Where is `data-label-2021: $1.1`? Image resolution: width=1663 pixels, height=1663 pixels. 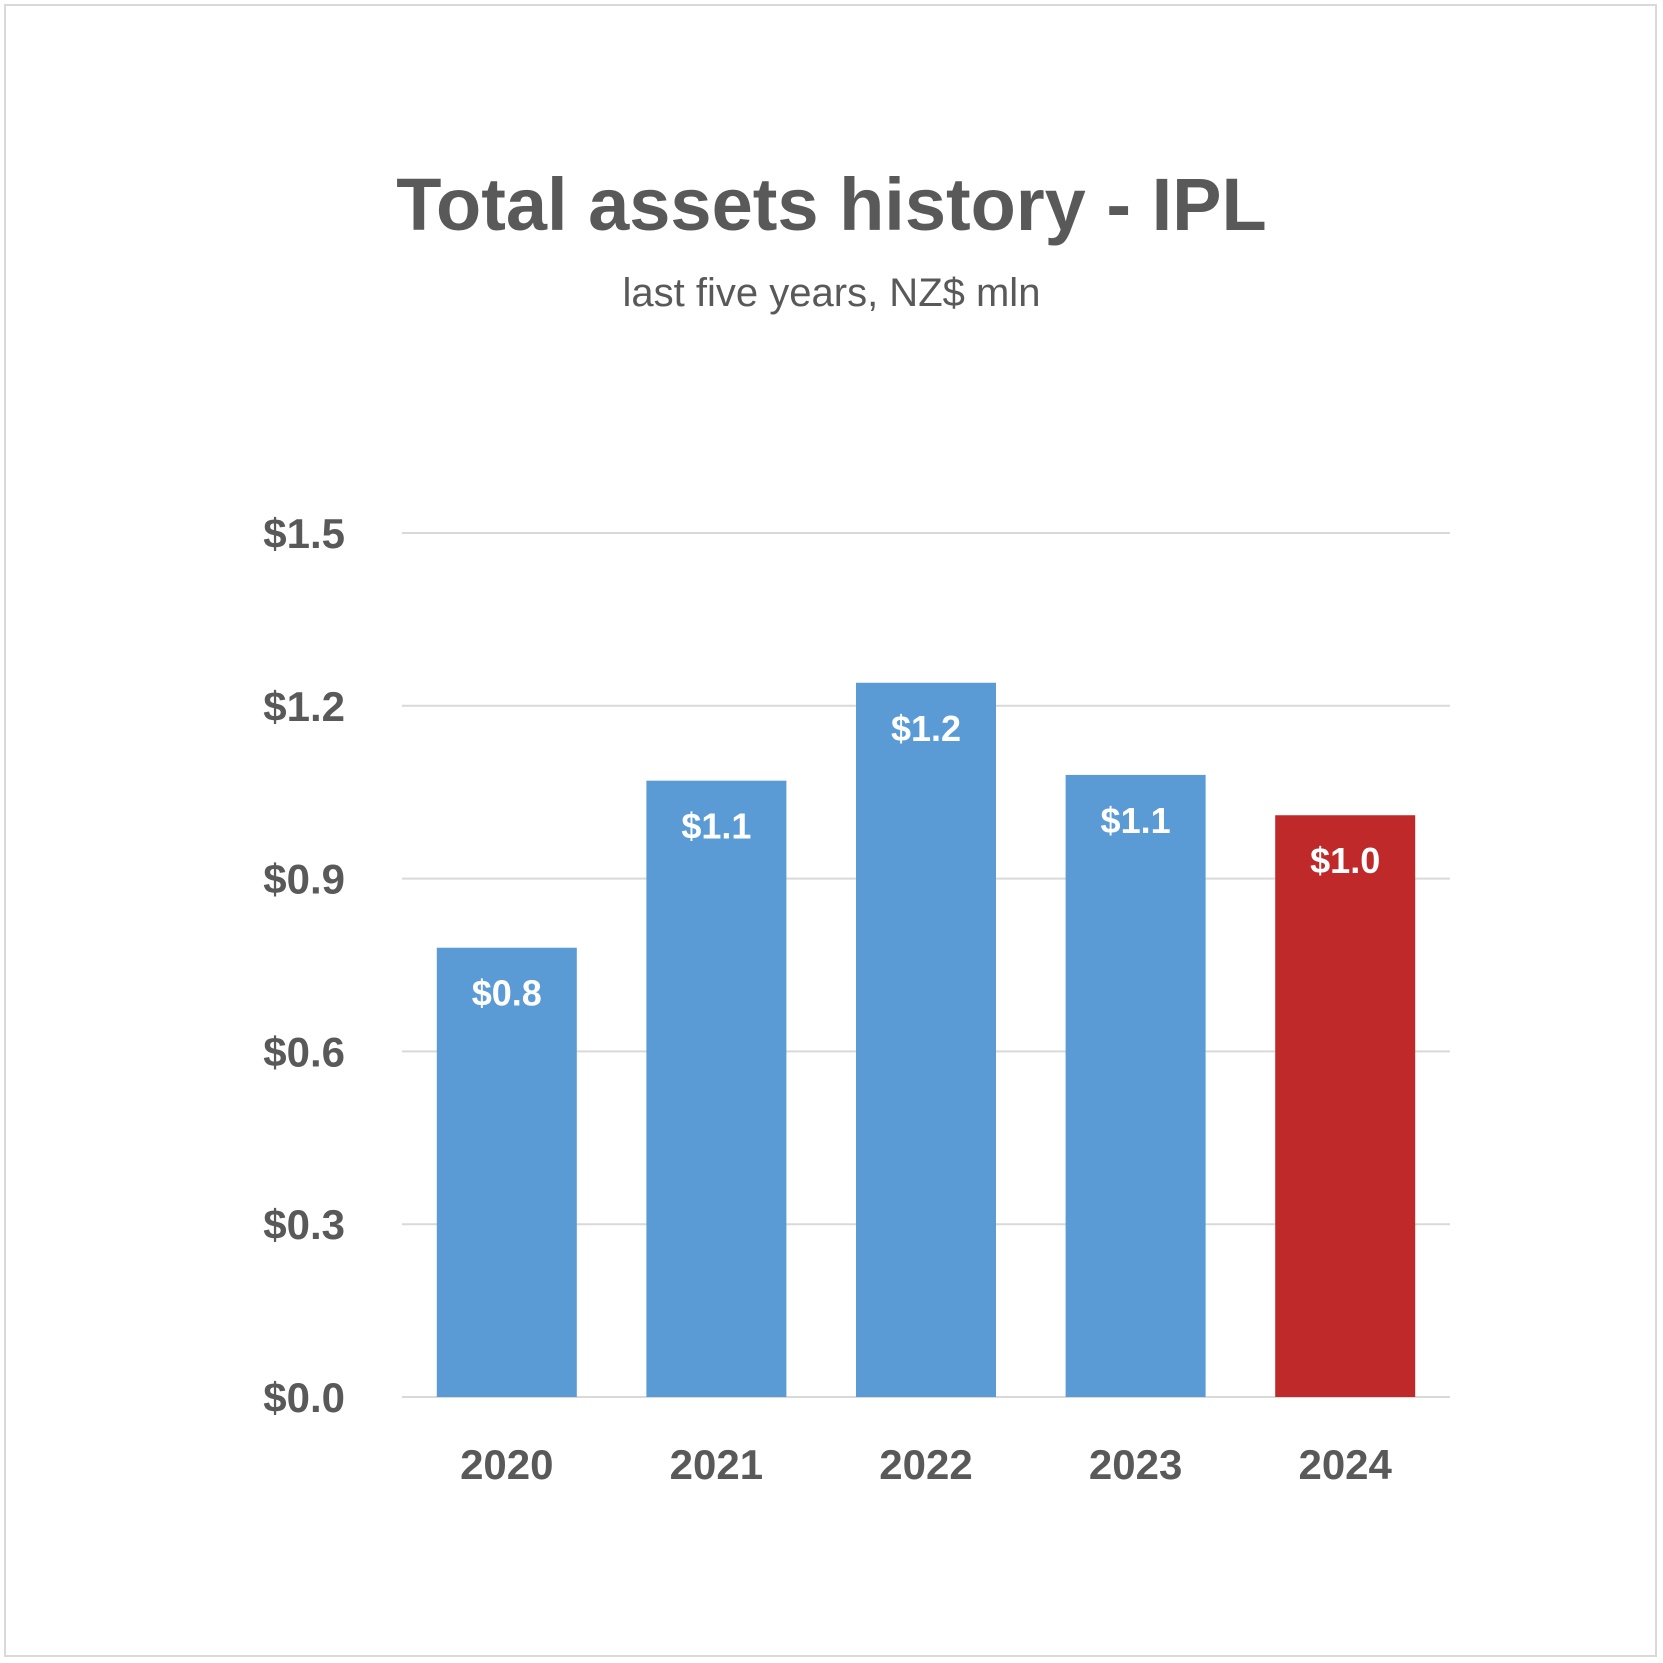
data-label-2021: $1.1 is located at coordinates (716, 826).